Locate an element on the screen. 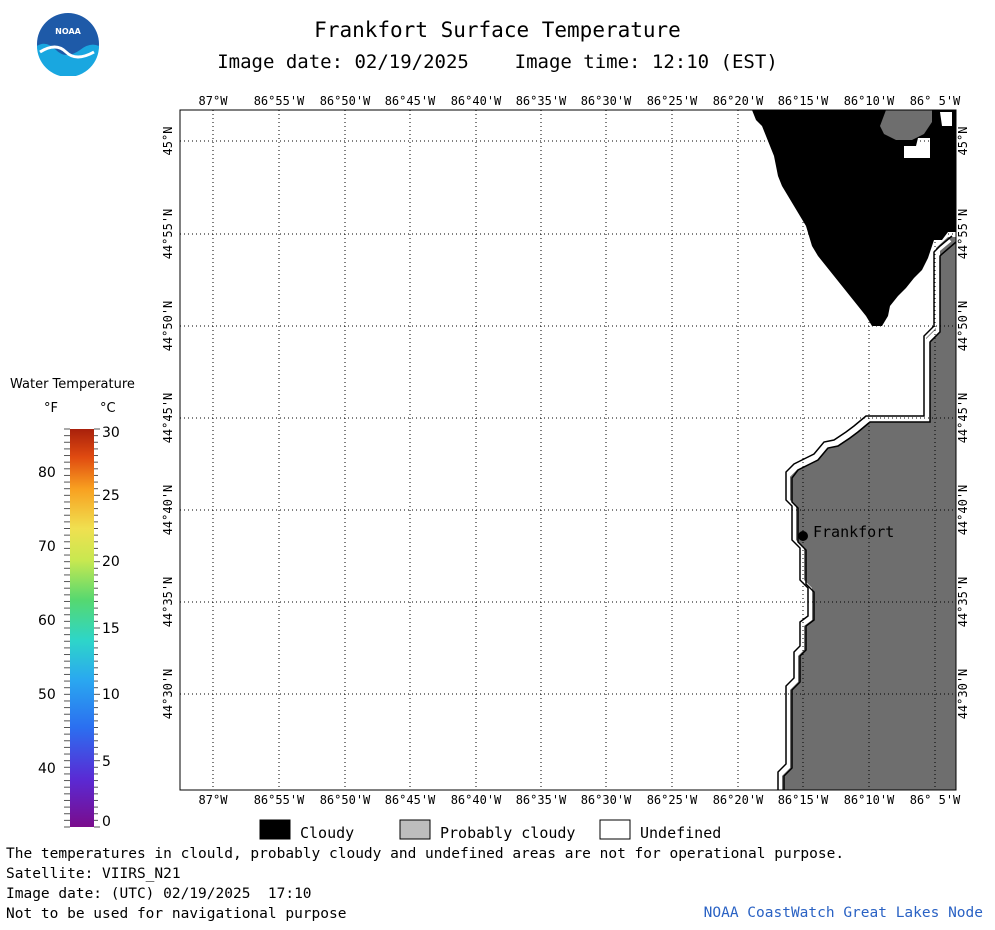  navigation-warning-text: Not to be used for navigational purpose is located at coordinates (176, 914).